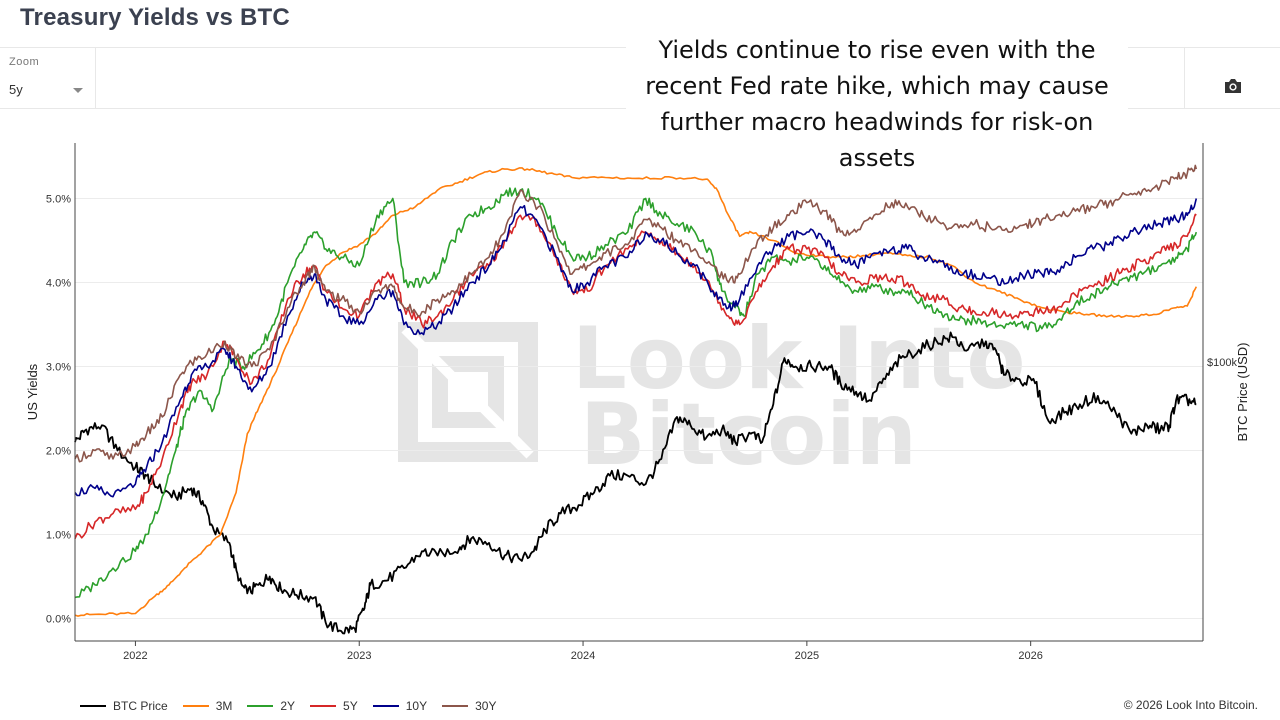 The image size is (1280, 720). Describe the element at coordinates (486, 706) in the screenshot. I see `legend-label: 30Y` at that location.